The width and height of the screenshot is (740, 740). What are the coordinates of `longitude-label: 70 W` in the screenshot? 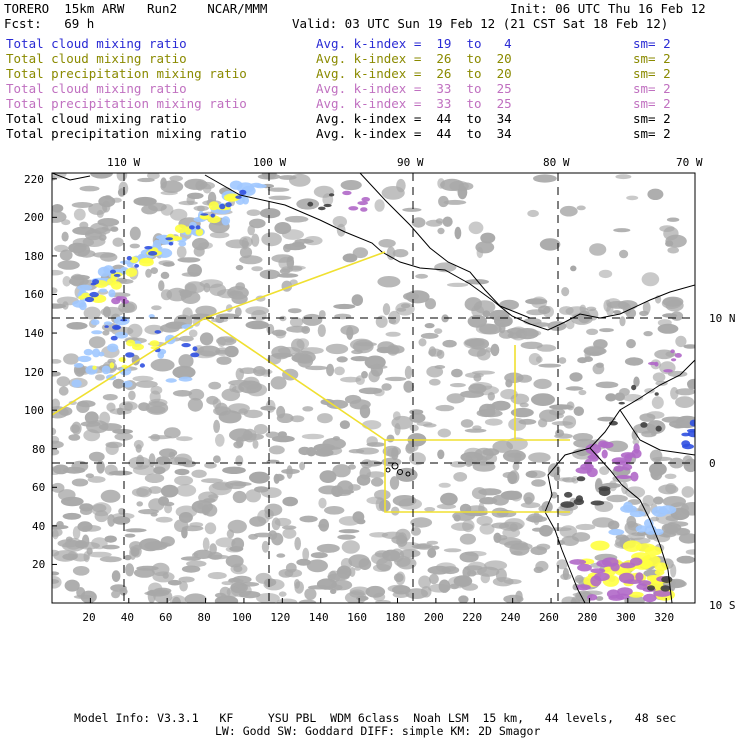 It's located at (689, 162).